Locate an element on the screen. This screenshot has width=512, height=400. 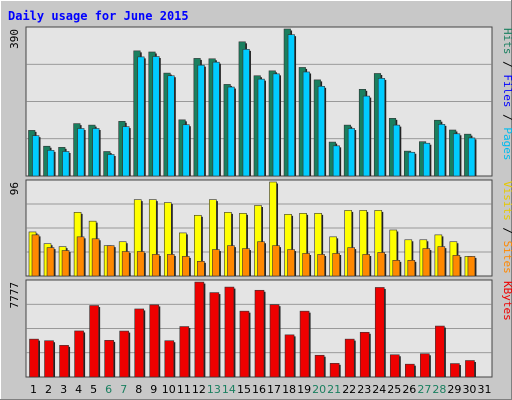
legend-kbytes: KBytes is located at coordinates (506, 301).